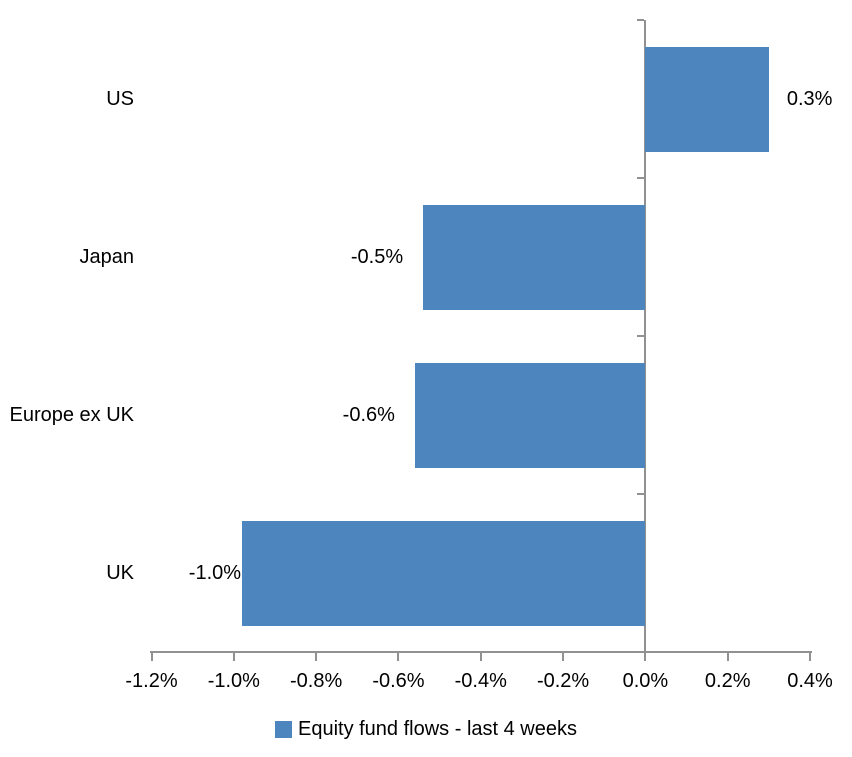  What do you see at coordinates (645, 681) in the screenshot?
I see `x-axis-tick-label: 0.0%` at bounding box center [645, 681].